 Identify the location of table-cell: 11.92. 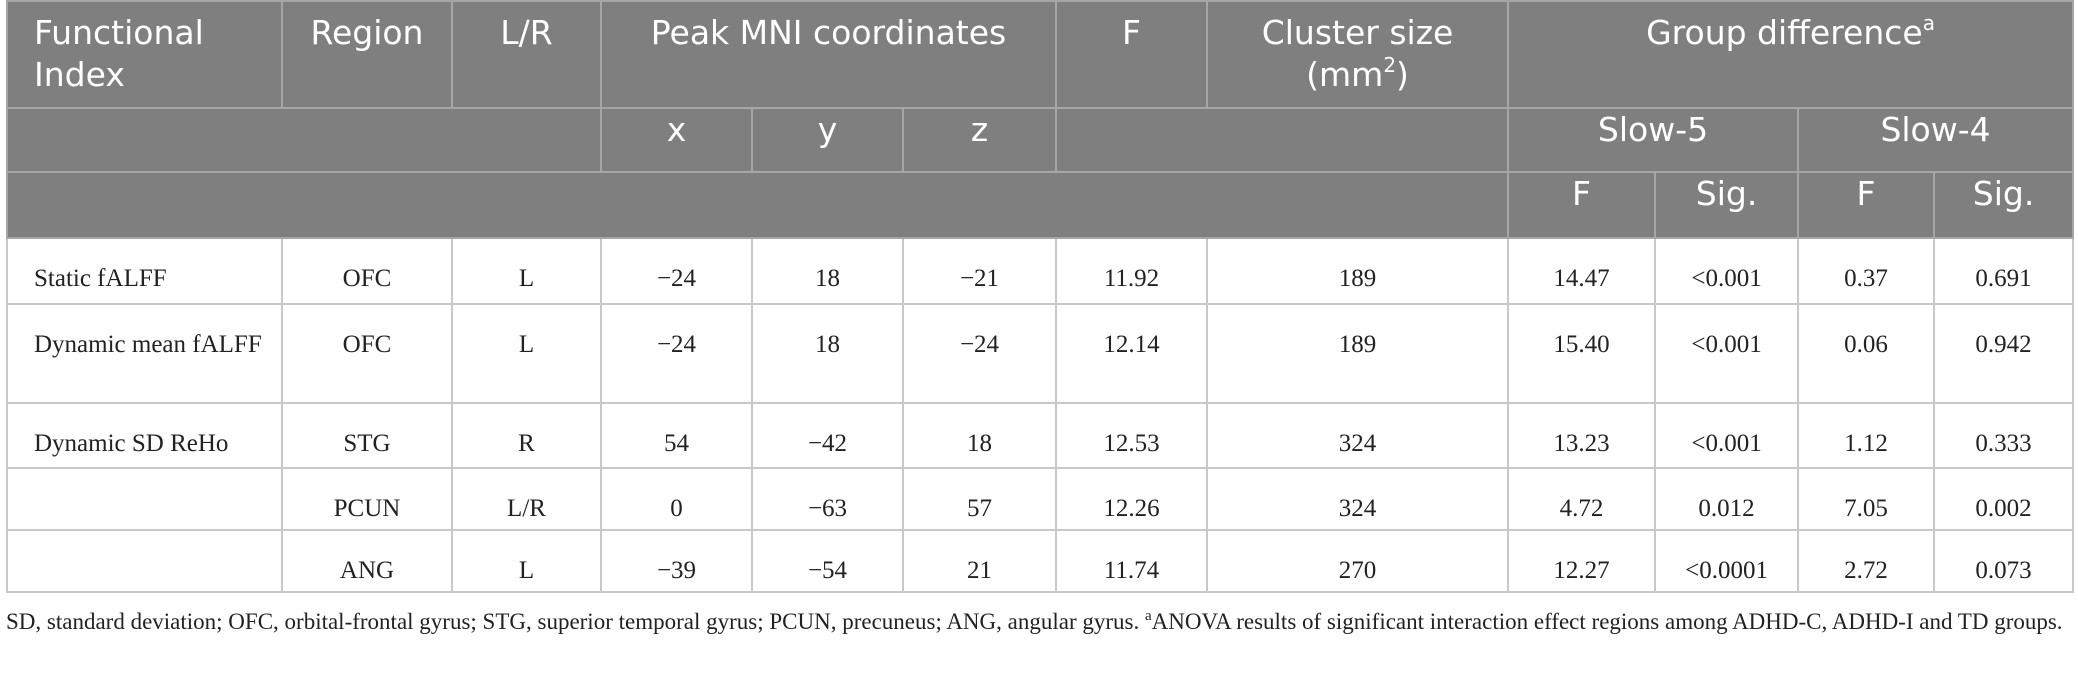
(1132, 271).